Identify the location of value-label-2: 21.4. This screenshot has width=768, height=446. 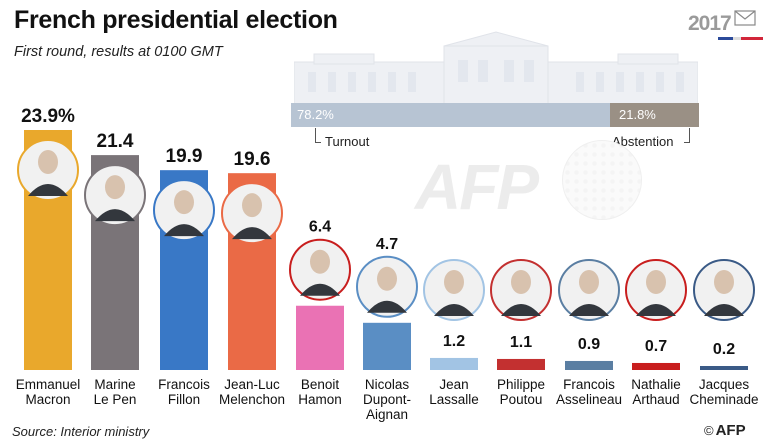
(115, 141).